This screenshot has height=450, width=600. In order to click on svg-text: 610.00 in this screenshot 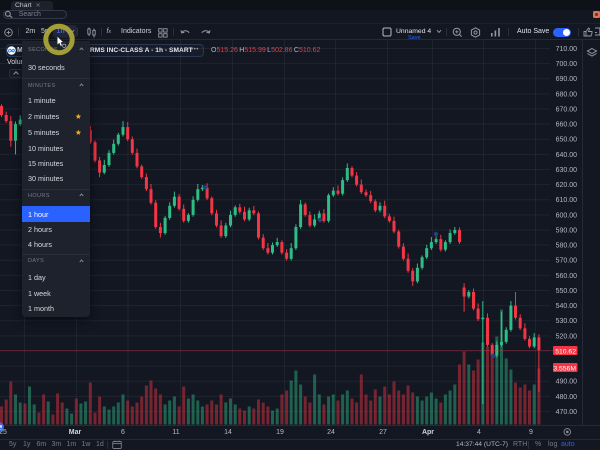, I will do `click(567, 200)`.